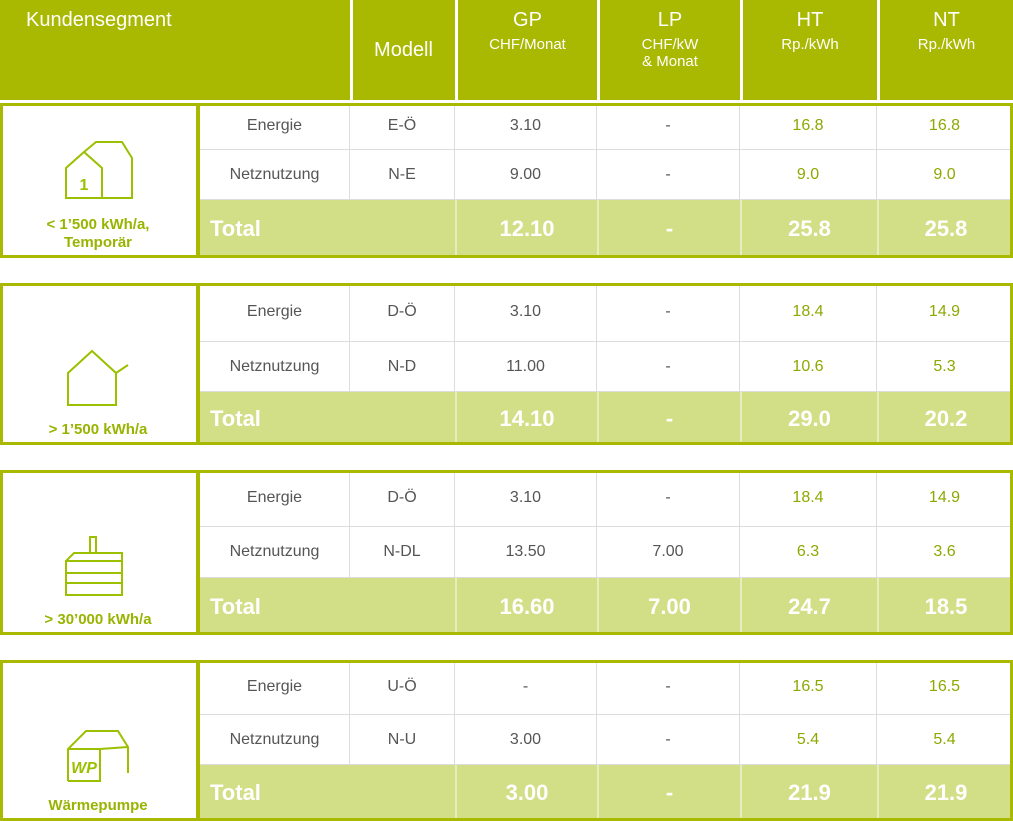 The image size is (1013, 821). I want to click on header-column: NT Rp./kWh, so click(946, 50).